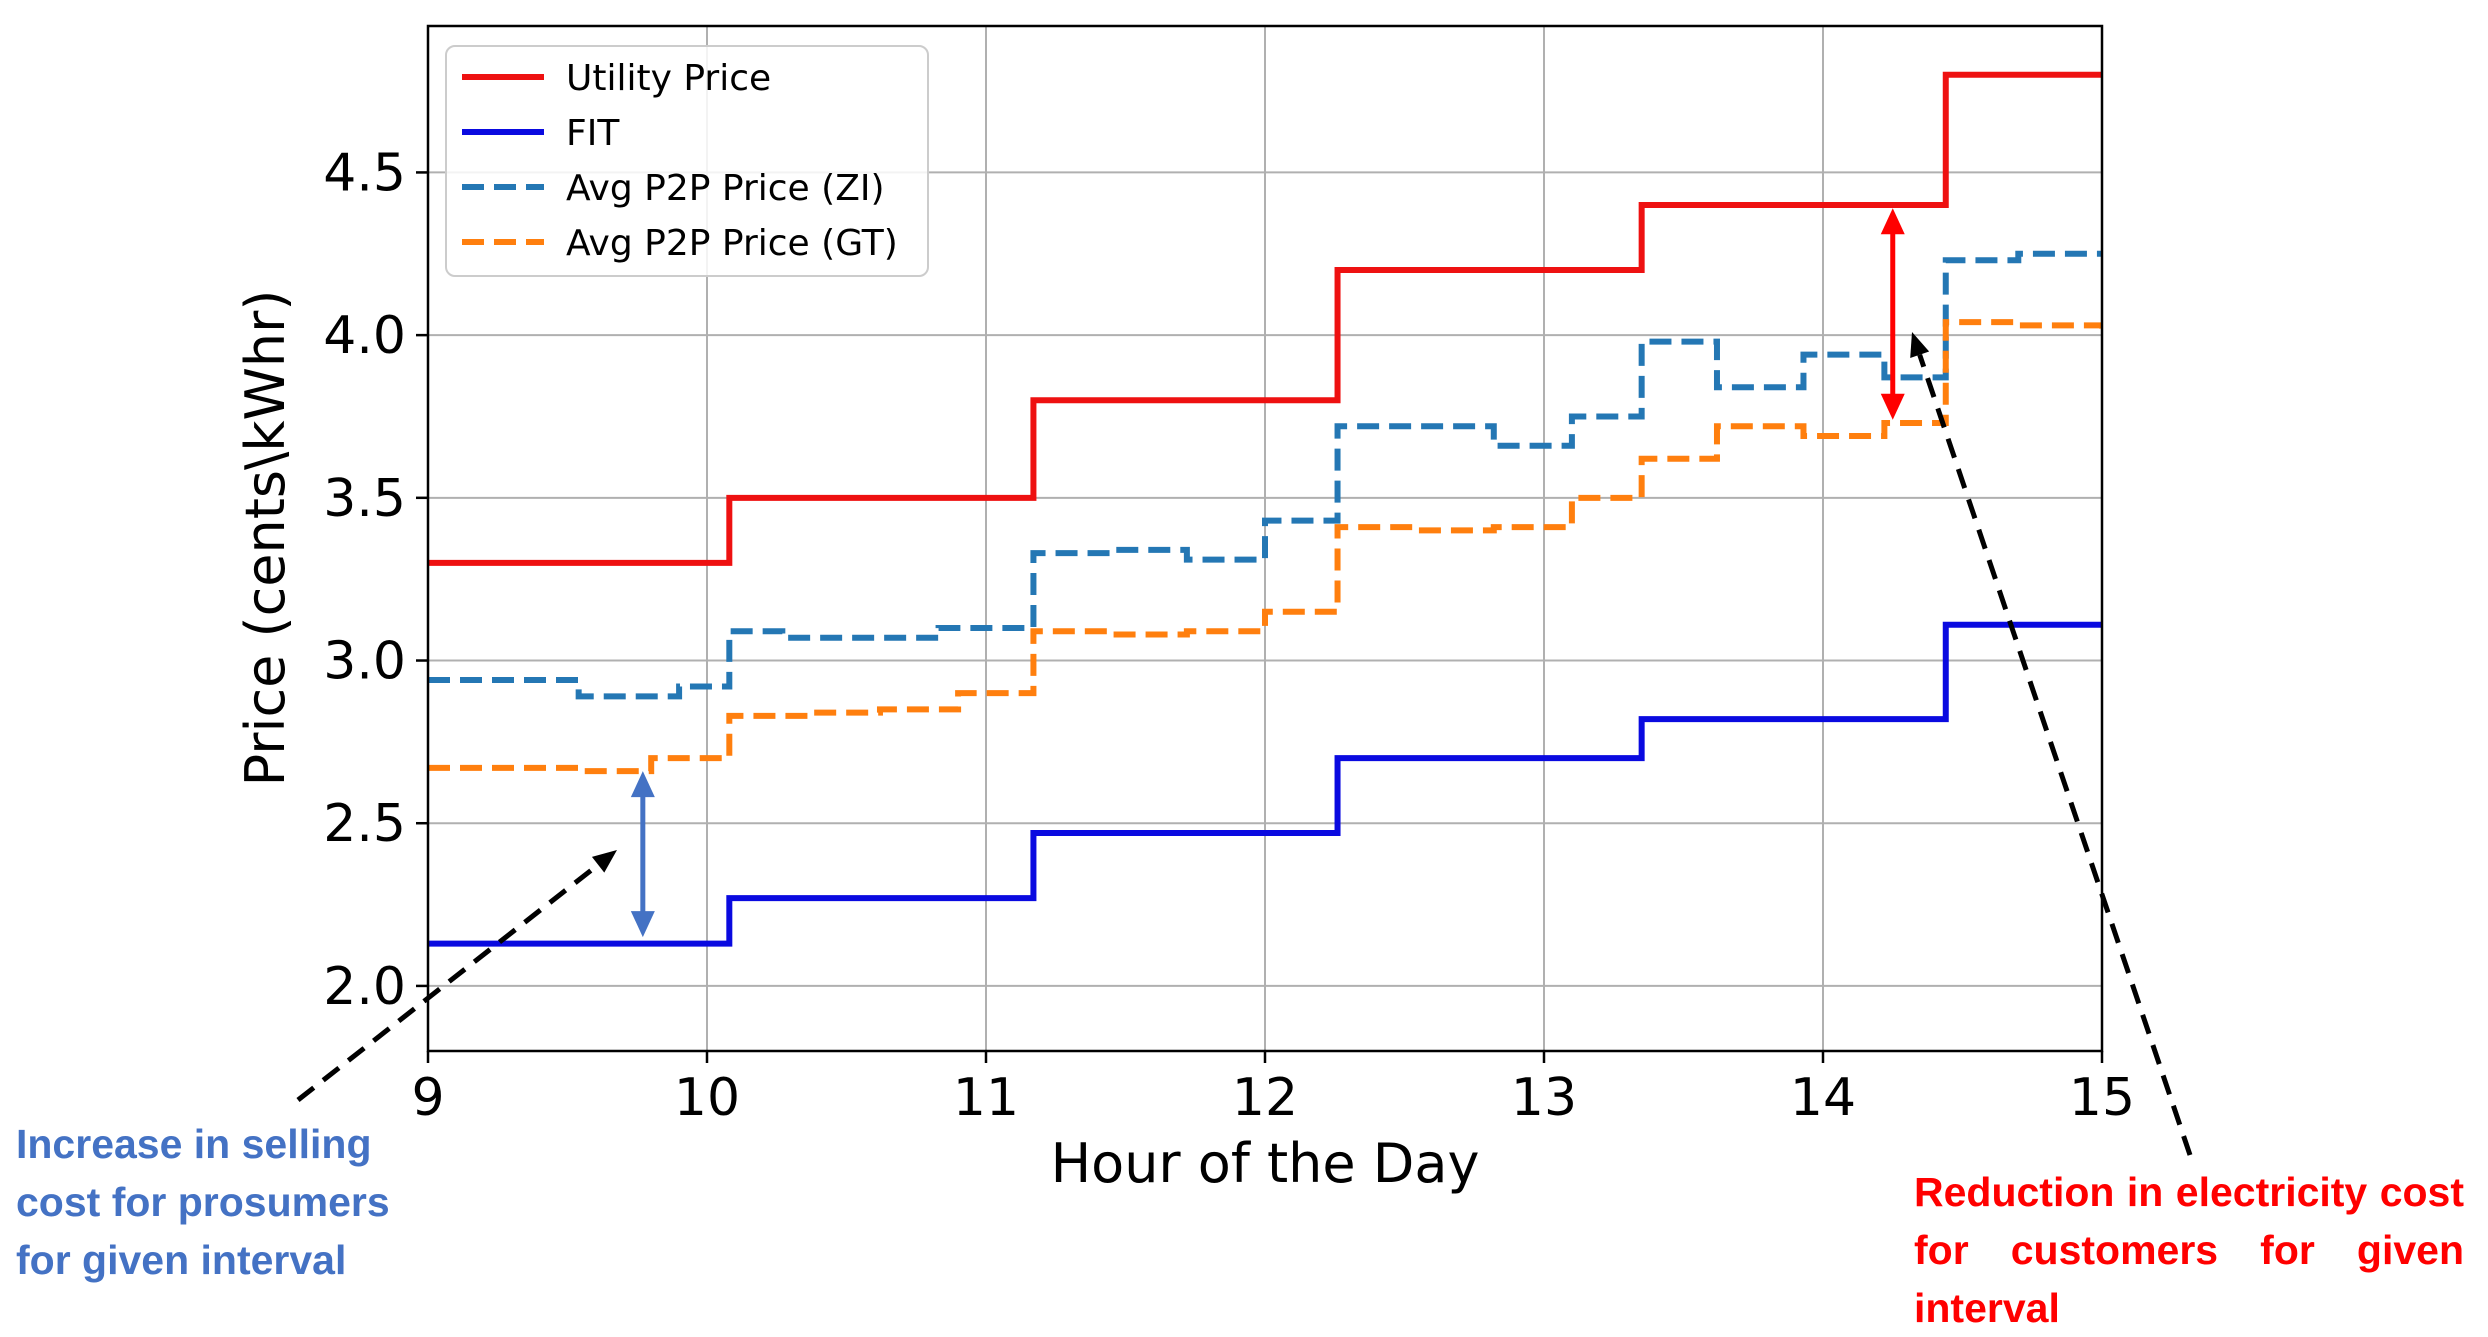 This screenshot has width=2488, height=1337. I want to click on legend-box, so click(687, 161).